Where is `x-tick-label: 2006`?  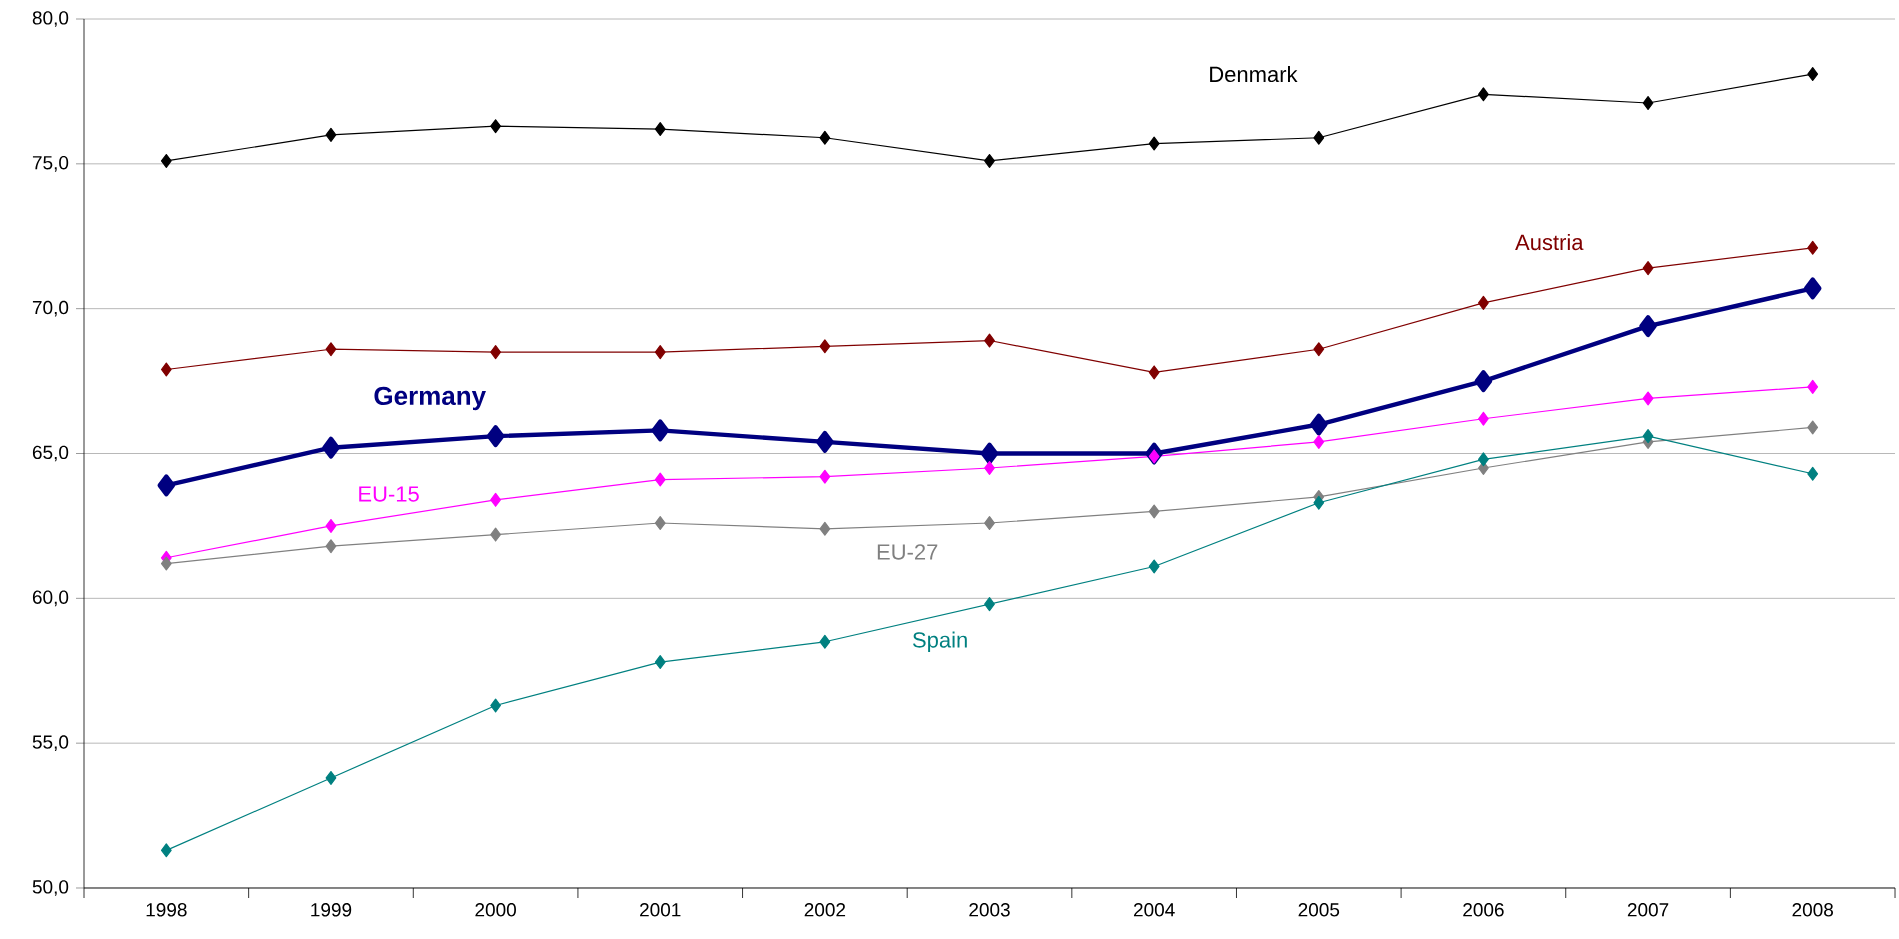
x-tick-label: 2006 is located at coordinates (1483, 910).